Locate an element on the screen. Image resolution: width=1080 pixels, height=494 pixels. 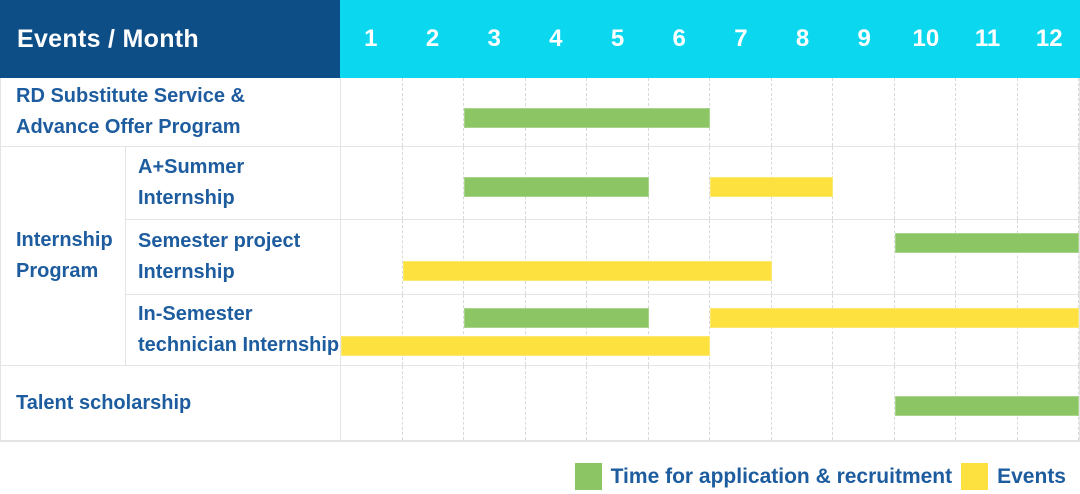
legend-swatch-green is located at coordinates (588, 476).